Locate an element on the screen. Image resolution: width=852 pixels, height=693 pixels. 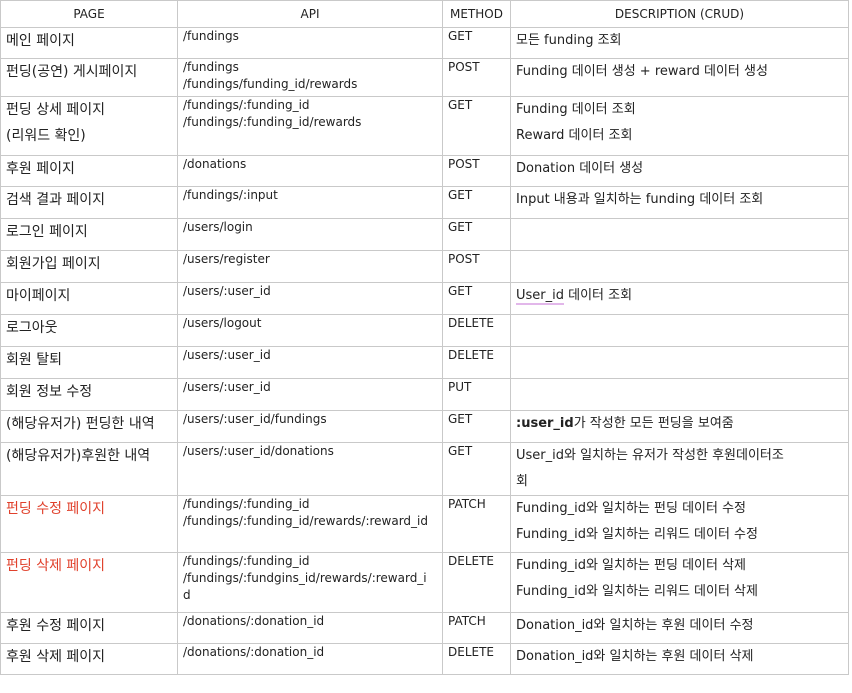
cell-api: /fundings/fundings/funding_id/rewards is located at coordinates (310, 77).